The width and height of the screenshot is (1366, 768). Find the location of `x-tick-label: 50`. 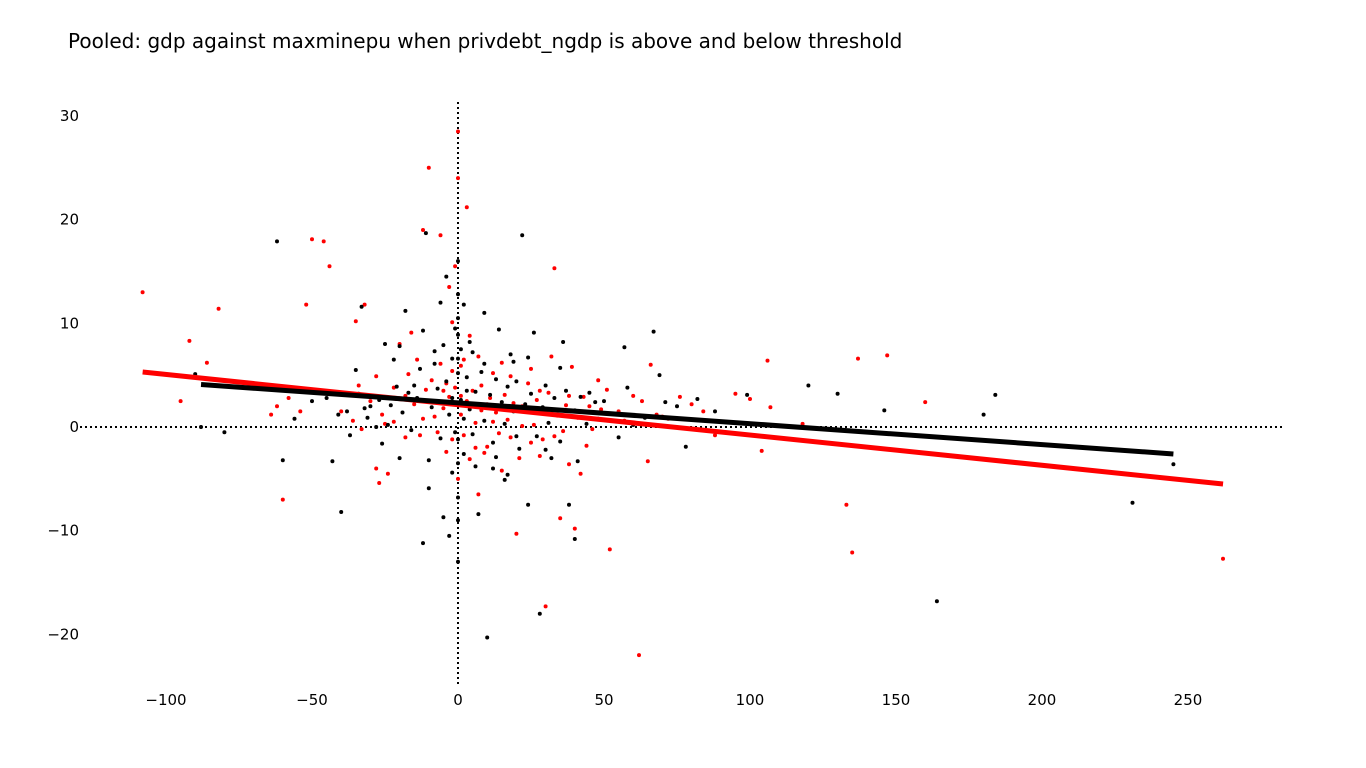

x-tick-label: 50 is located at coordinates (603, 700).